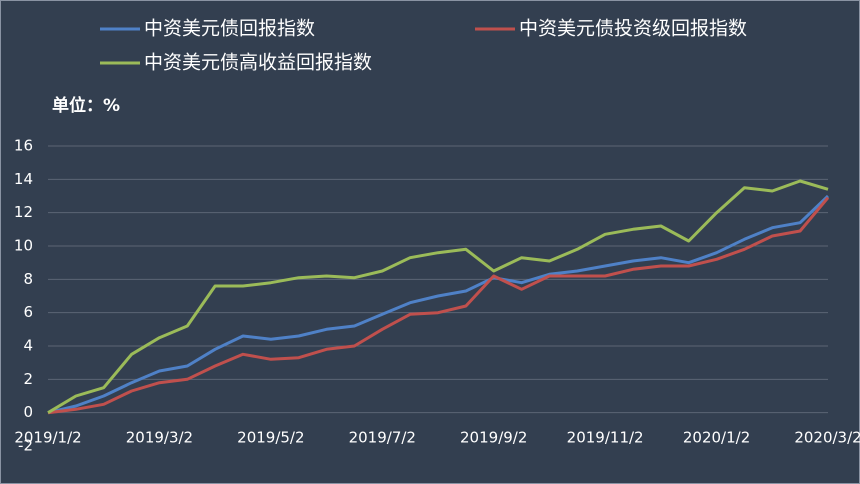  What do you see at coordinates (159, 438) in the screenshot?
I see `x-tick-label: 2019/3/2` at bounding box center [159, 438].